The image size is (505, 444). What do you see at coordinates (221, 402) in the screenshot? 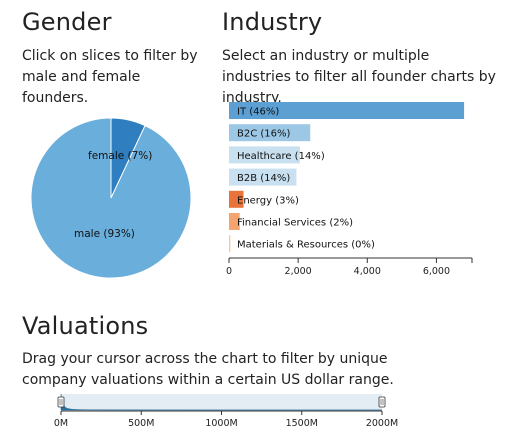
I see `brush-background` at bounding box center [221, 402].